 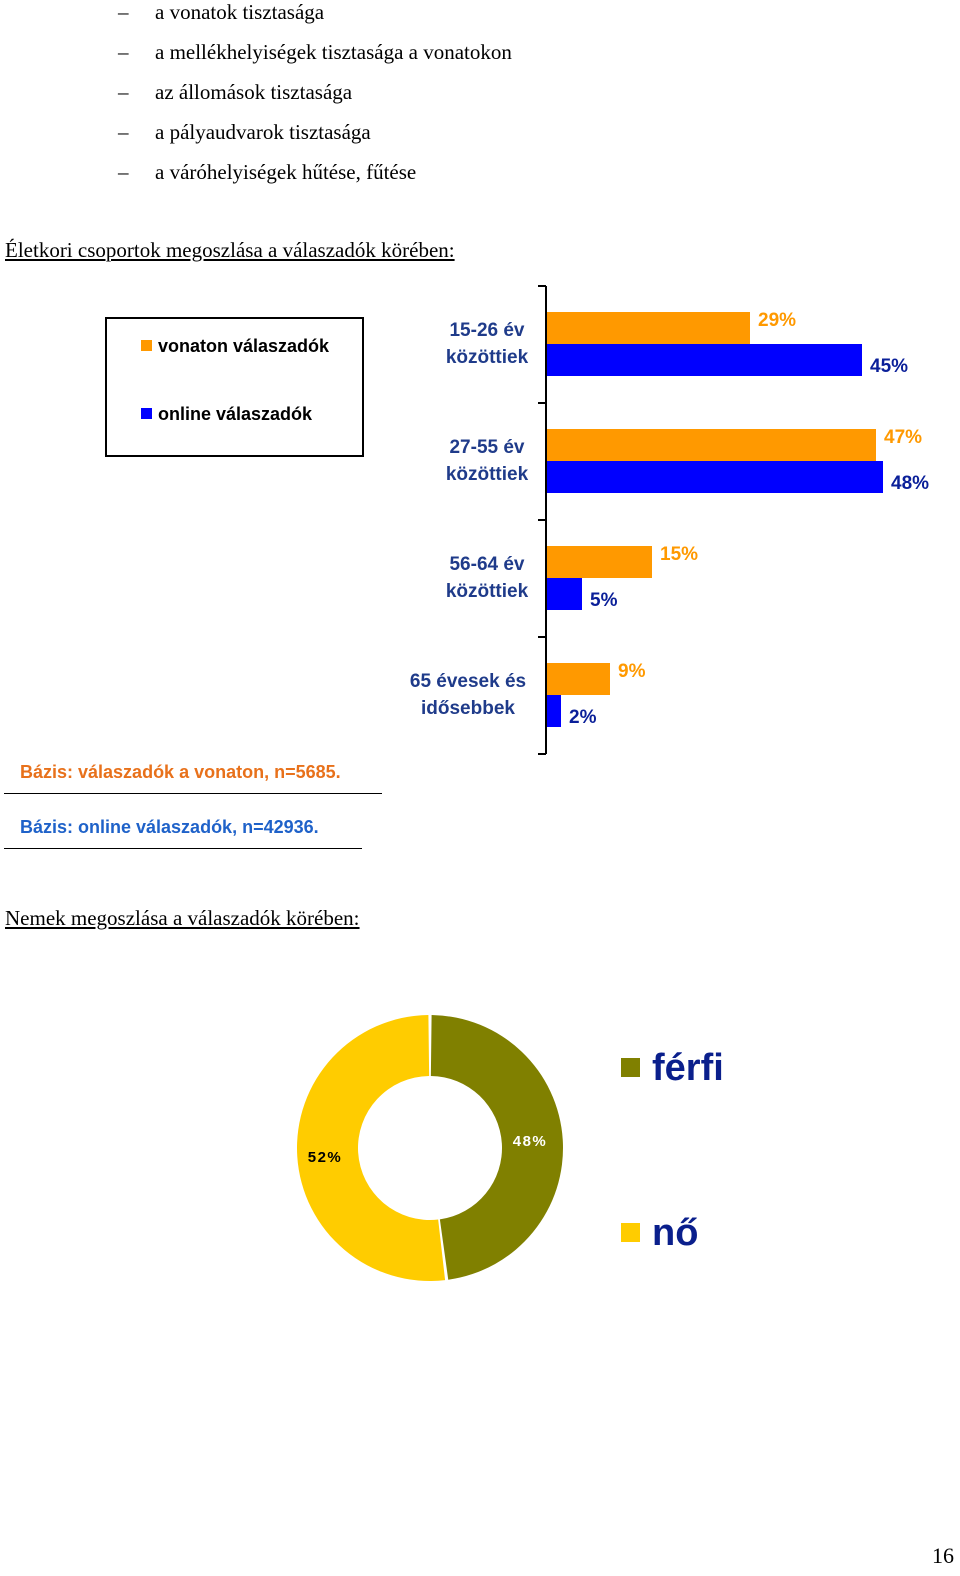 I want to click on data-label: 9%, so click(x=632, y=671).